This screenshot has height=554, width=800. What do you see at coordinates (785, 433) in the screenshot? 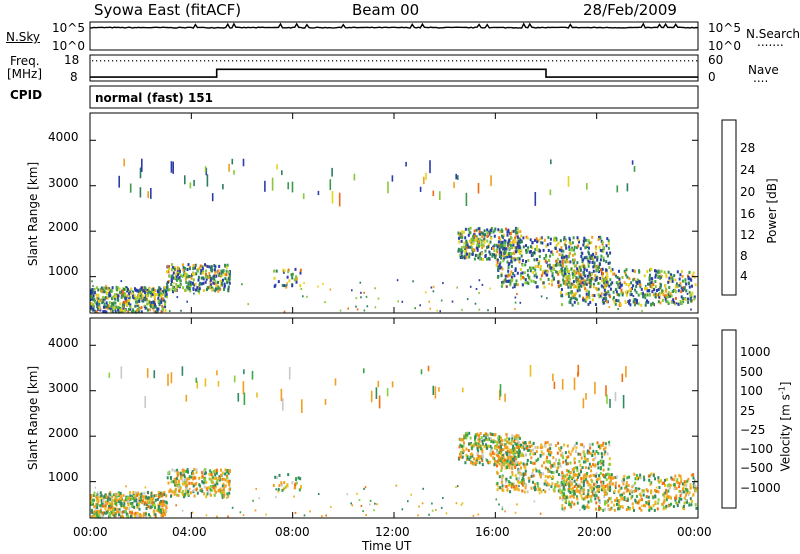
I see `vel-cbar-label-main: Velocity [m s` at bounding box center [785, 433].